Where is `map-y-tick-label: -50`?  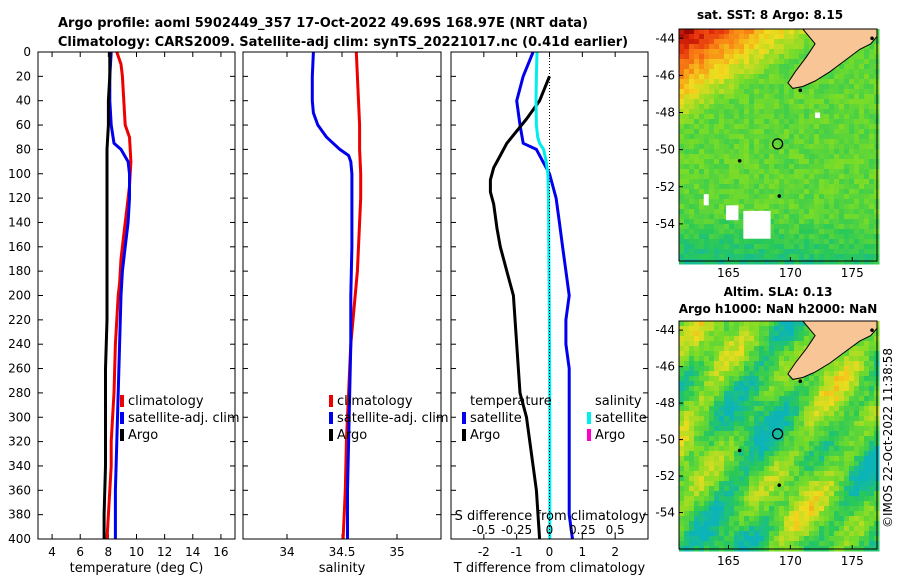
map-y-tick-label: -50 is located at coordinates (665, 440).